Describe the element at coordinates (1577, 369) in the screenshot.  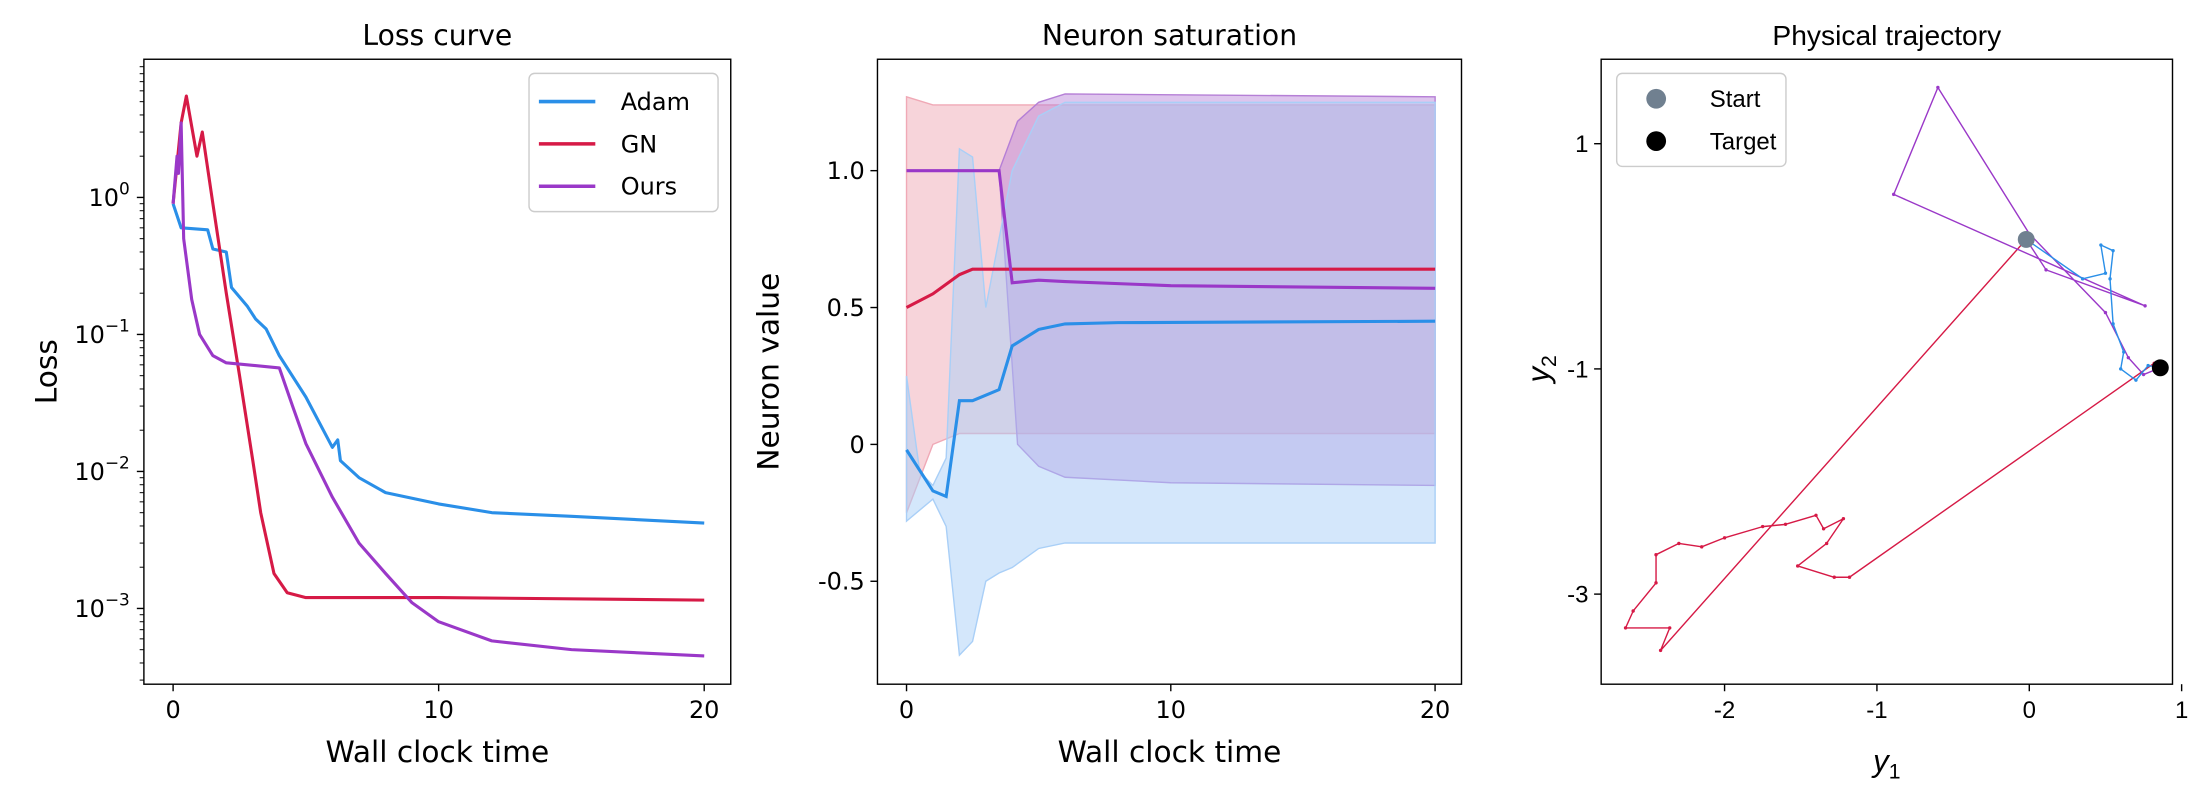
I see `y-tick-label: -1` at that location.